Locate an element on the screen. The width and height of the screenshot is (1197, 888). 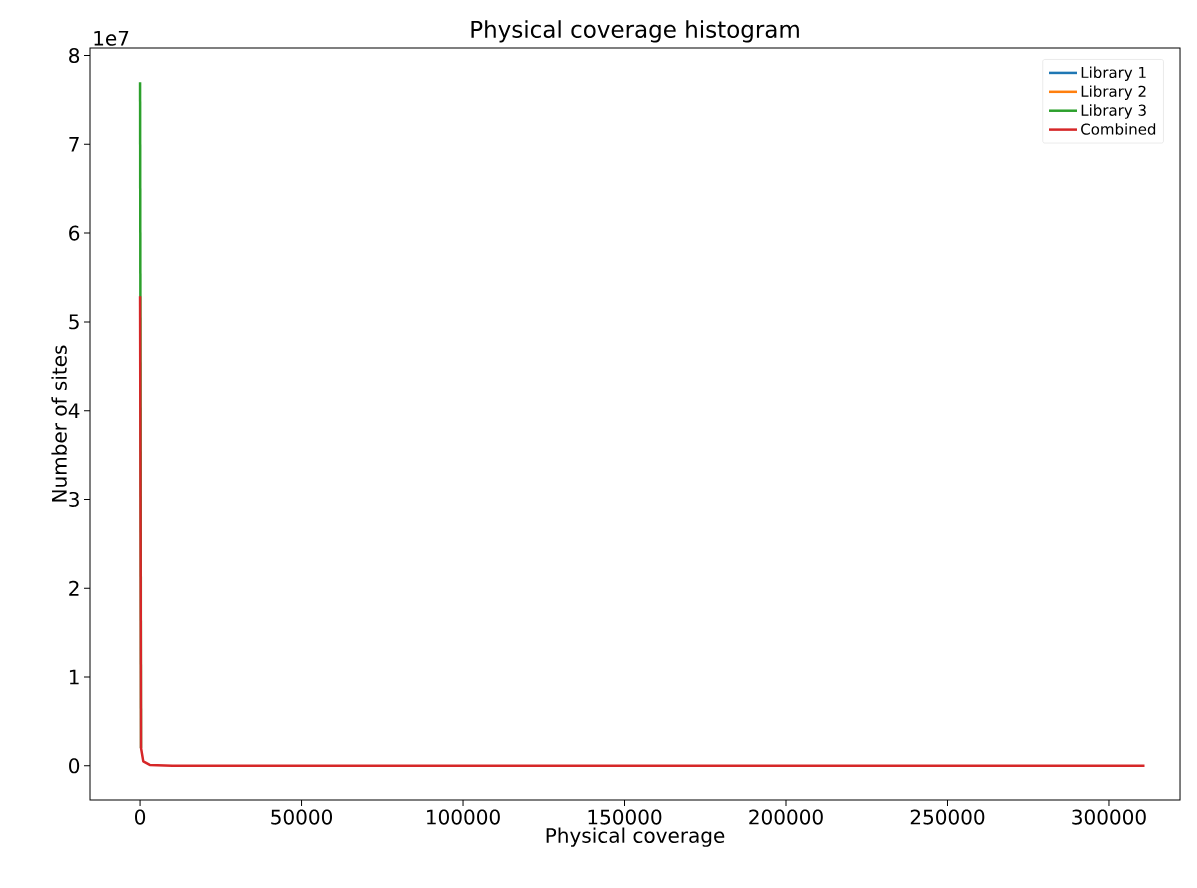
y-tick-label: 6 is located at coordinates (74, 233).